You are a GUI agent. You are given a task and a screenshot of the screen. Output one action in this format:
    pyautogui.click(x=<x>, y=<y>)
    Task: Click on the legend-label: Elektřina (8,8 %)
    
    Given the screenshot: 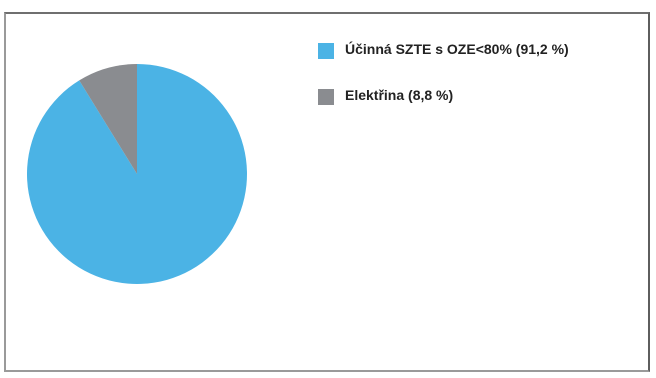 What is the action you would take?
    pyautogui.click(x=399, y=95)
    